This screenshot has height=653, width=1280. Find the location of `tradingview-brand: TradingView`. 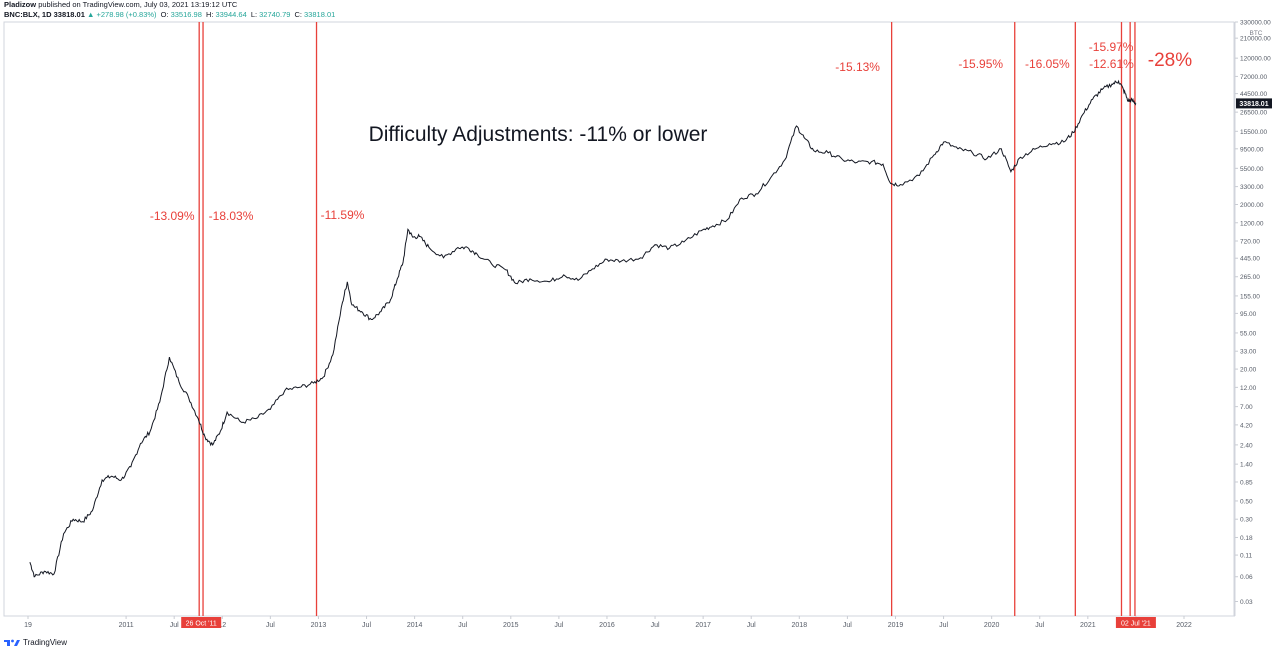

tradingview-brand: TradingView is located at coordinates (35, 642).